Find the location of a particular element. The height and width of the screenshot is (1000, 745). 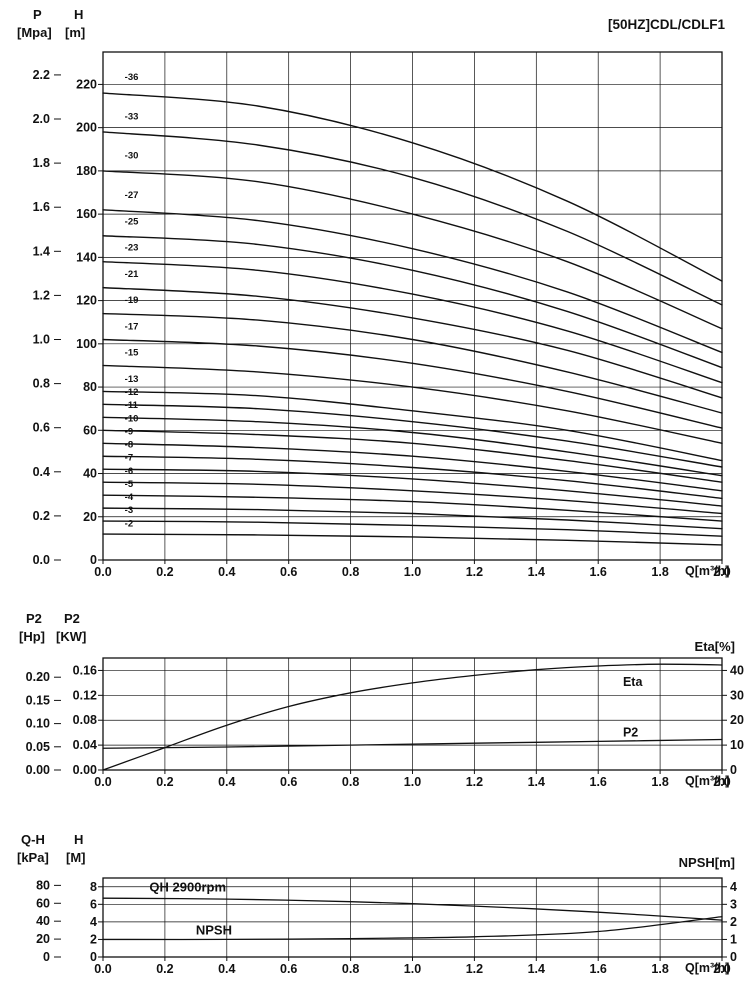

y-tick-label-m: 8 is located at coordinates (93, 887).